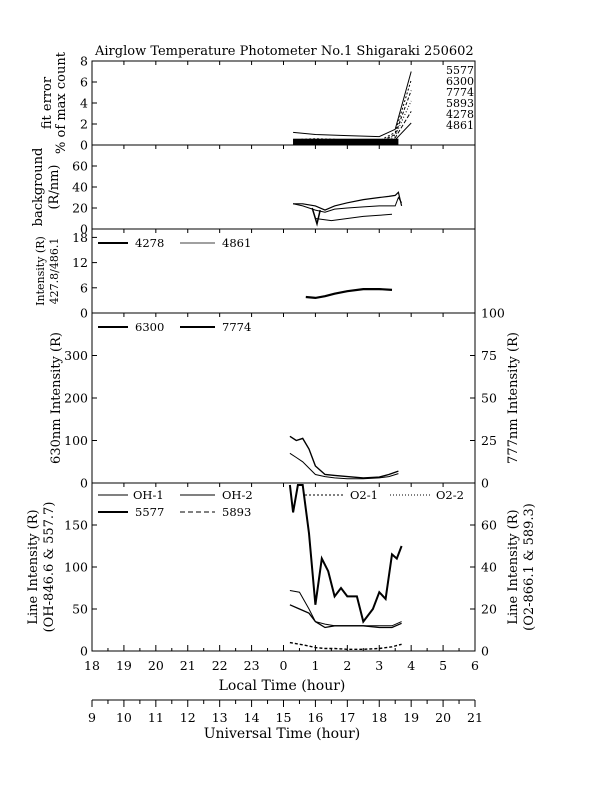  I want to click on li-legend-label: O2-1, so click(364, 495).